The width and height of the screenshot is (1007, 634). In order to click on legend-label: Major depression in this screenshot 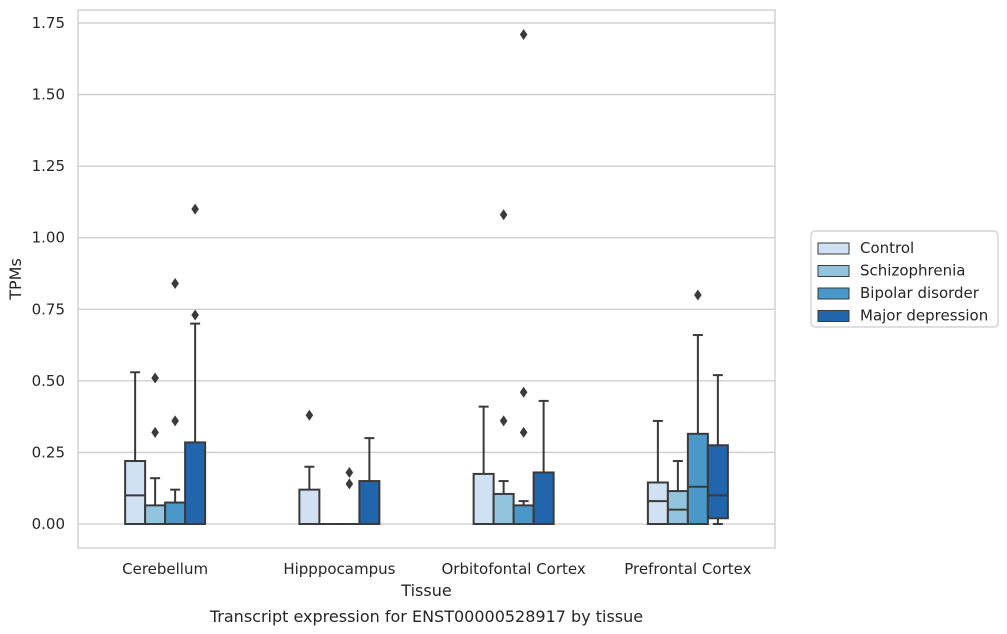, I will do `click(924, 316)`.